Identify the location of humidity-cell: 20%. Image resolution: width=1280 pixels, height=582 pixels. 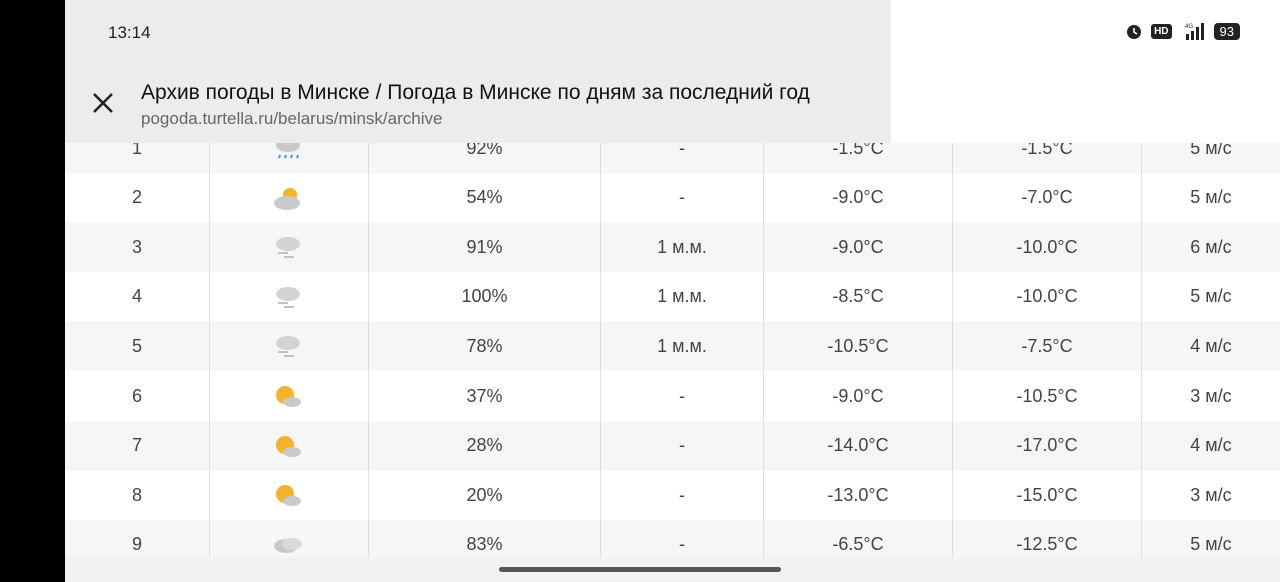
(485, 495).